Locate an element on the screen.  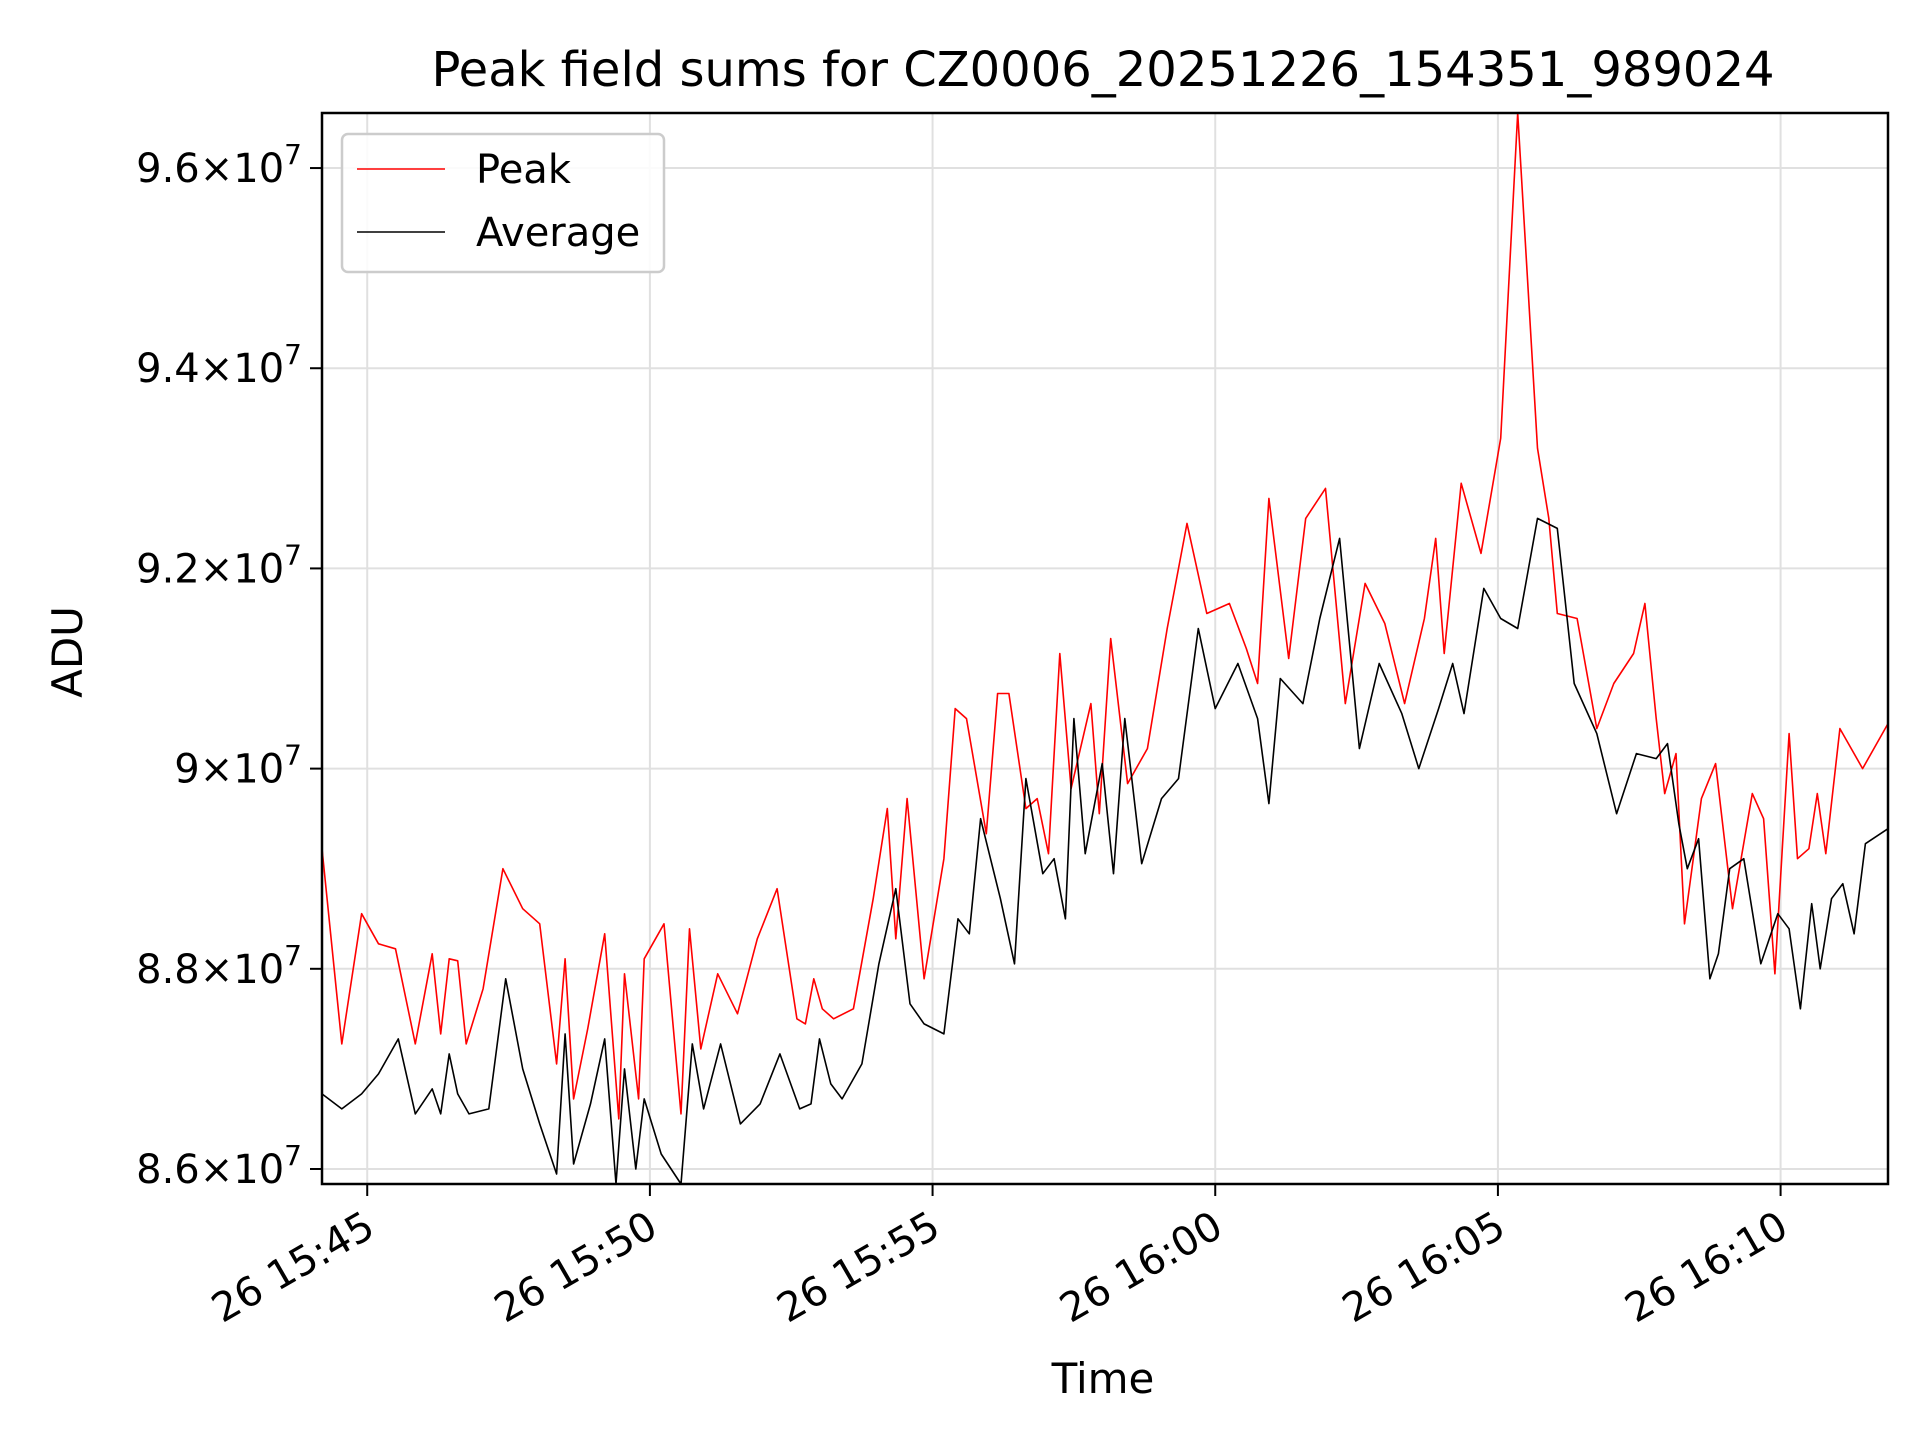
legend-label-average: Average is located at coordinates (558, 233).